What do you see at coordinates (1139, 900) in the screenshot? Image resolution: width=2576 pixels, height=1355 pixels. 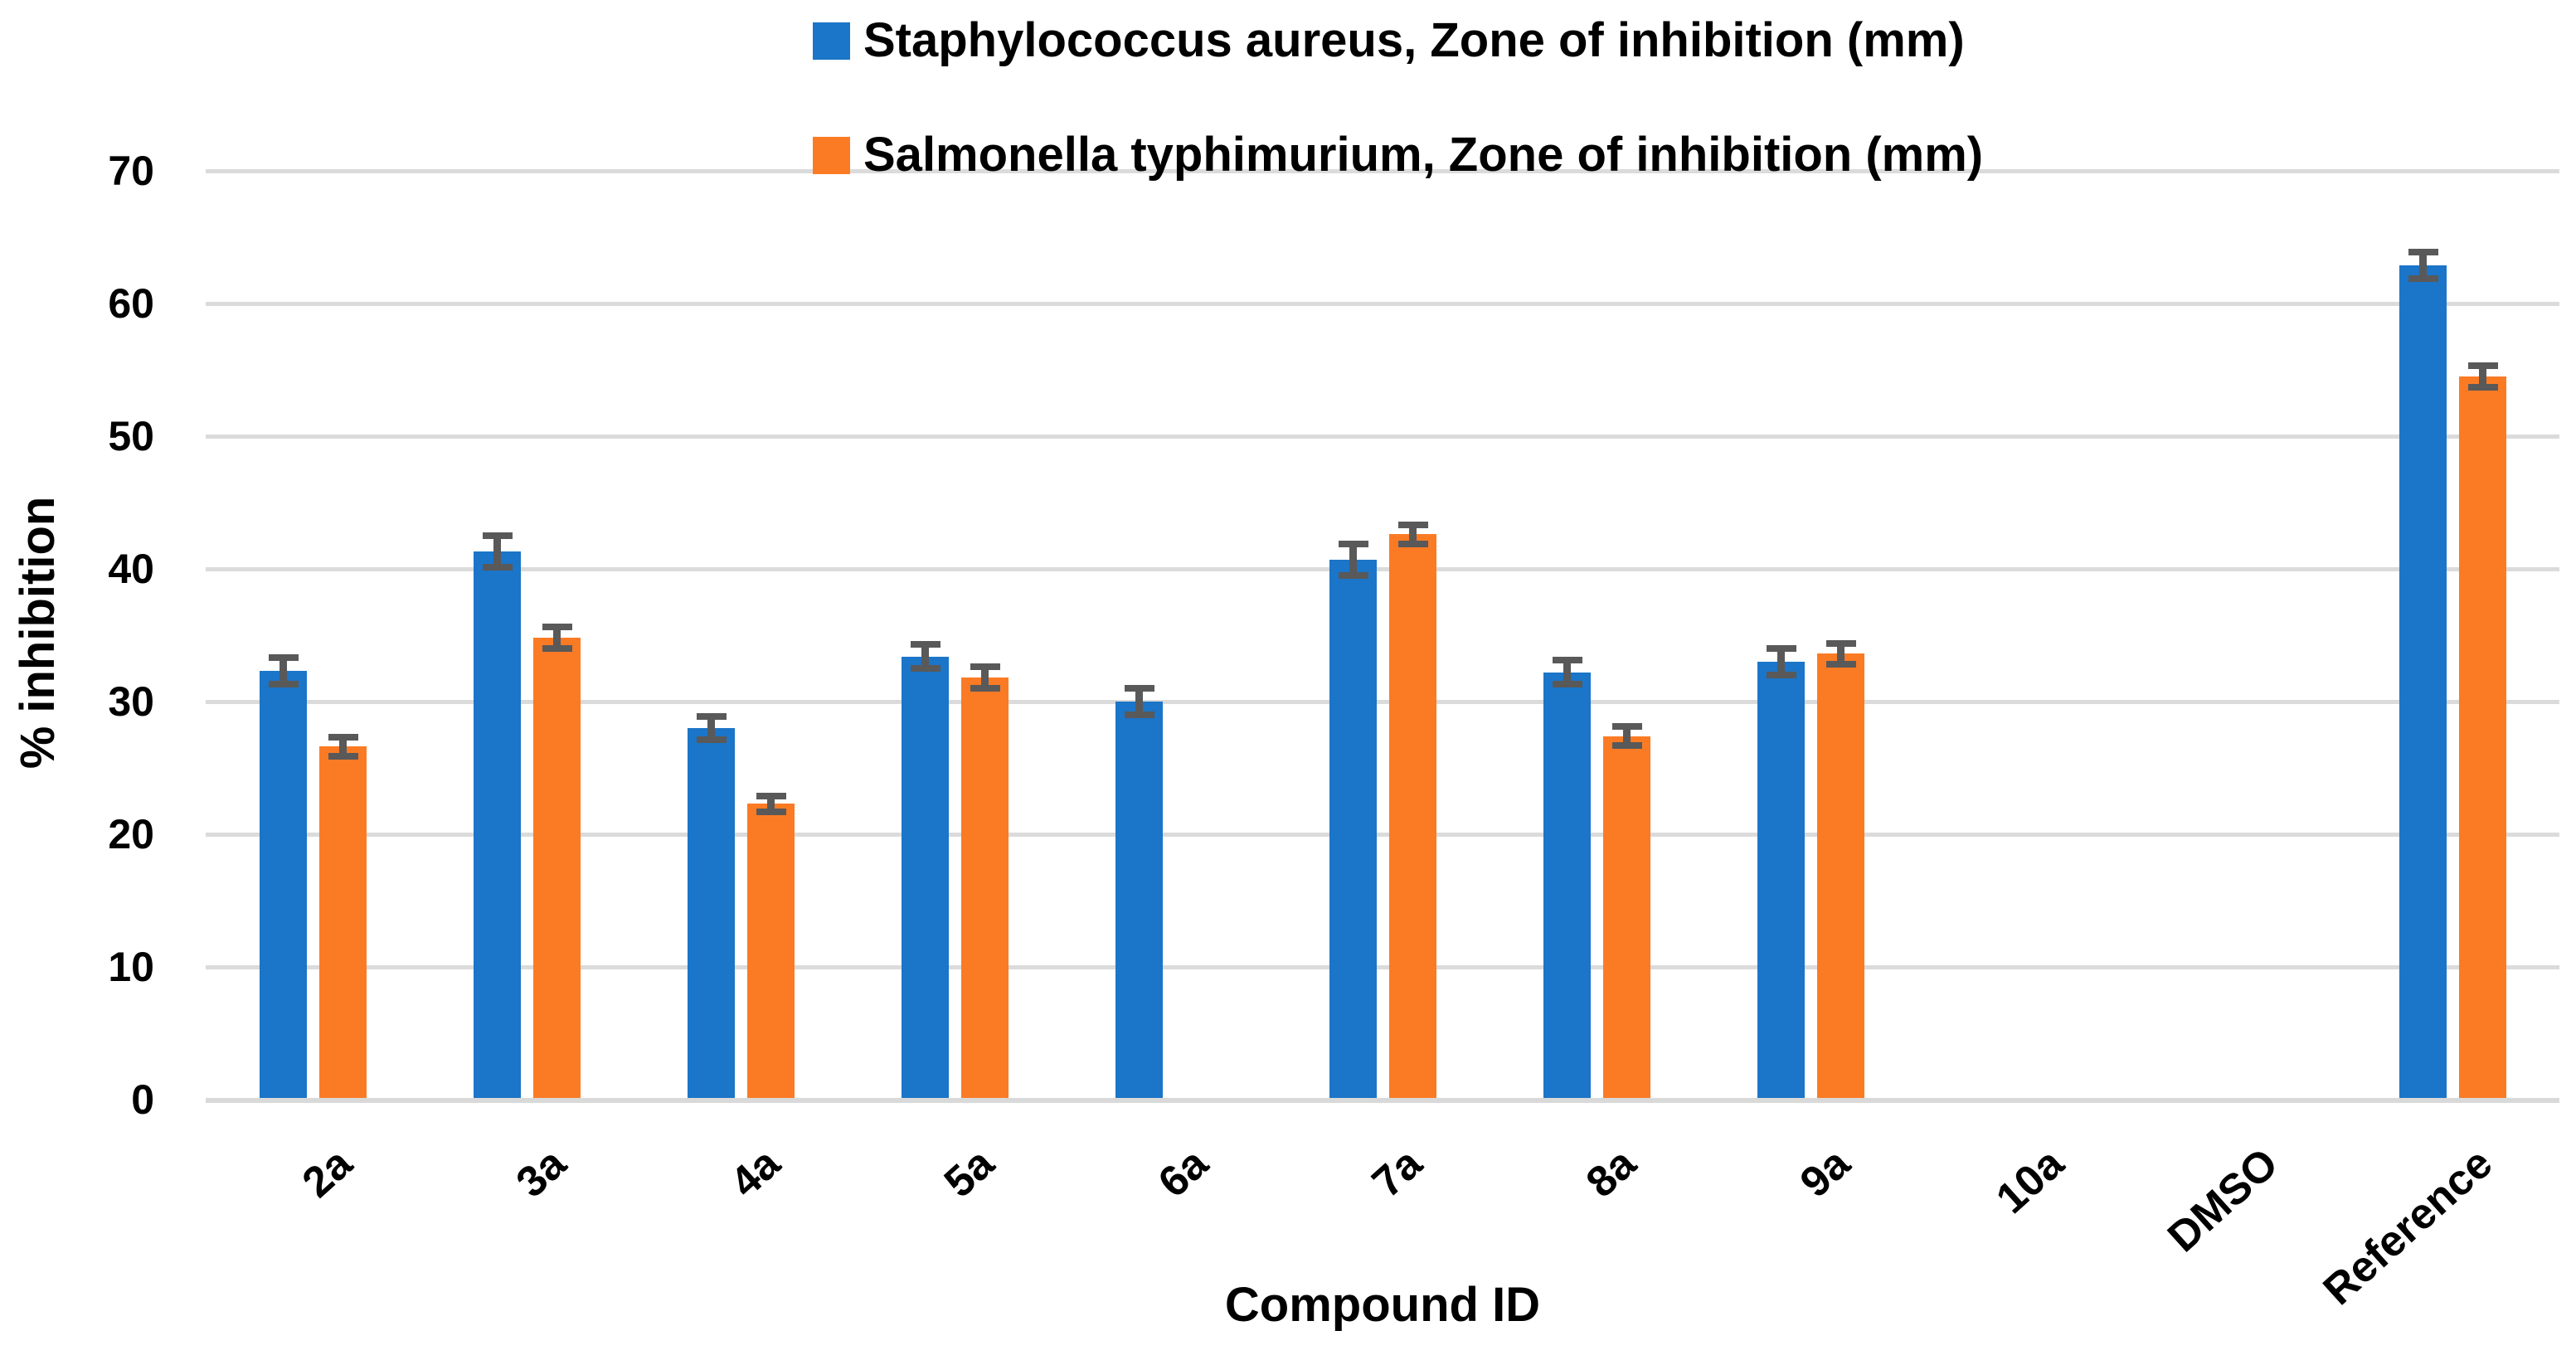 I see `bar-staphylococcus-6a` at bounding box center [1139, 900].